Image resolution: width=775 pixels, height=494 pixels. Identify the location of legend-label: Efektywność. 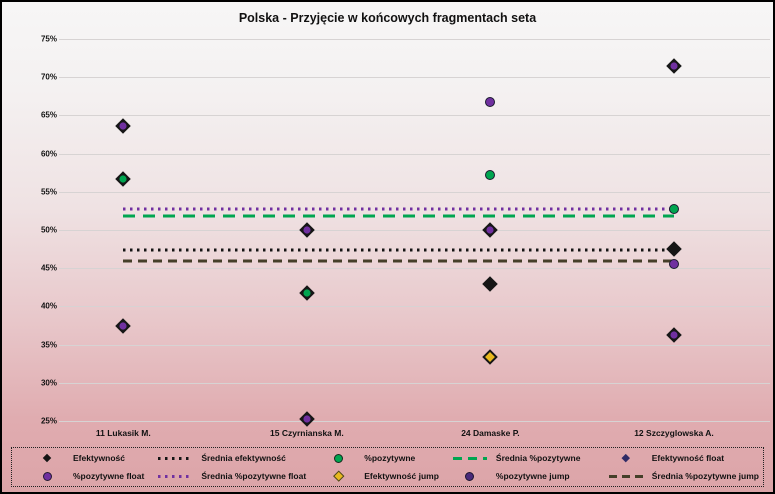
(99, 458).